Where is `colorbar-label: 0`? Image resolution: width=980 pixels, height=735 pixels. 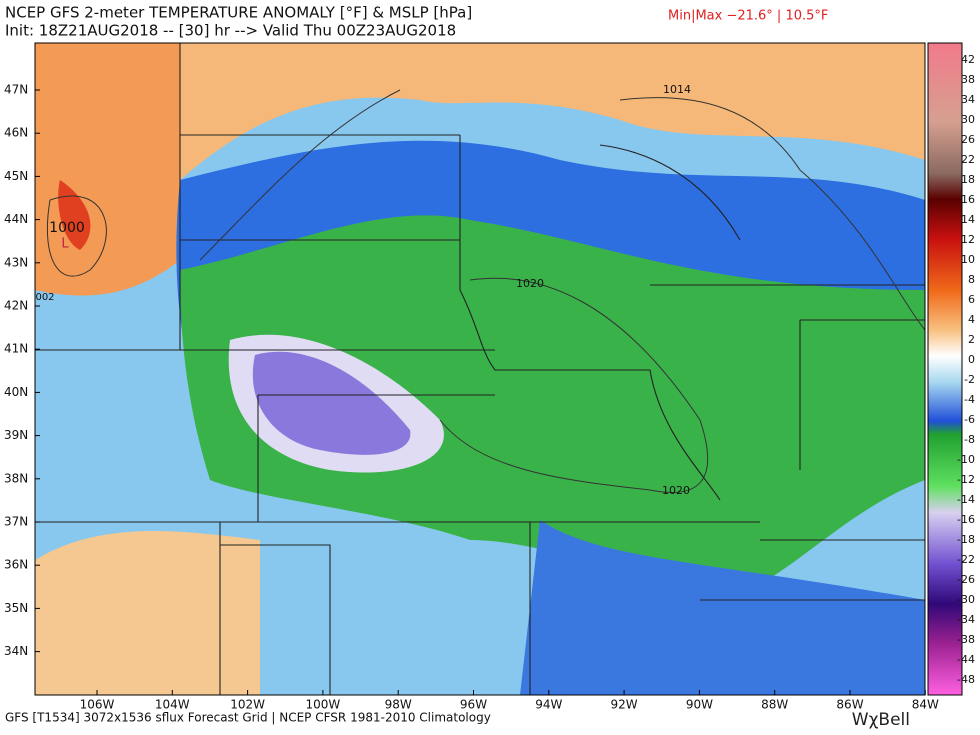 colorbar-label: 0 is located at coordinates (971, 359).